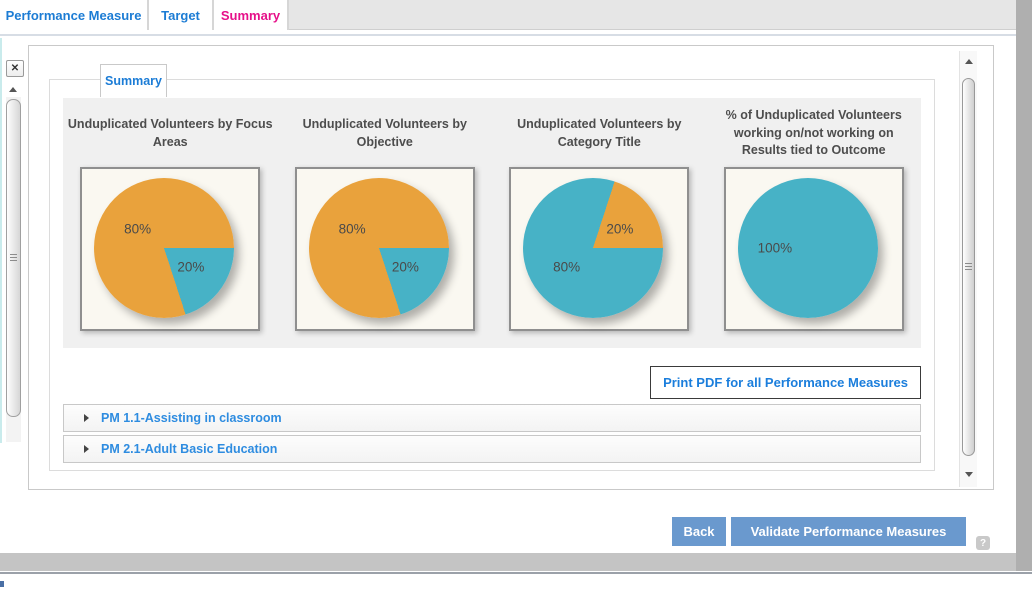  Describe the element at coordinates (251, 15) in the screenshot. I see `tab-summary: Summary` at that location.